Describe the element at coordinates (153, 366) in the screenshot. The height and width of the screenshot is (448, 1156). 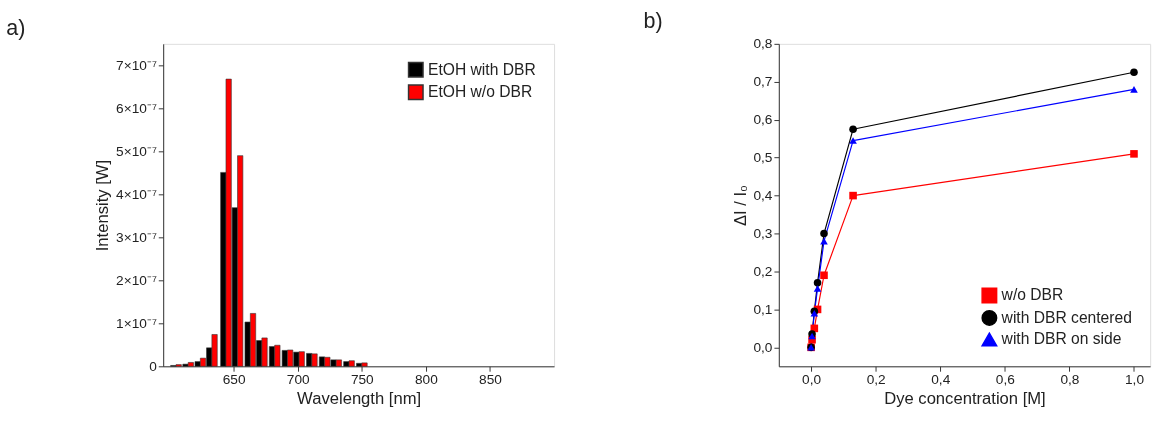
I see `y-tick-label: 0` at that location.